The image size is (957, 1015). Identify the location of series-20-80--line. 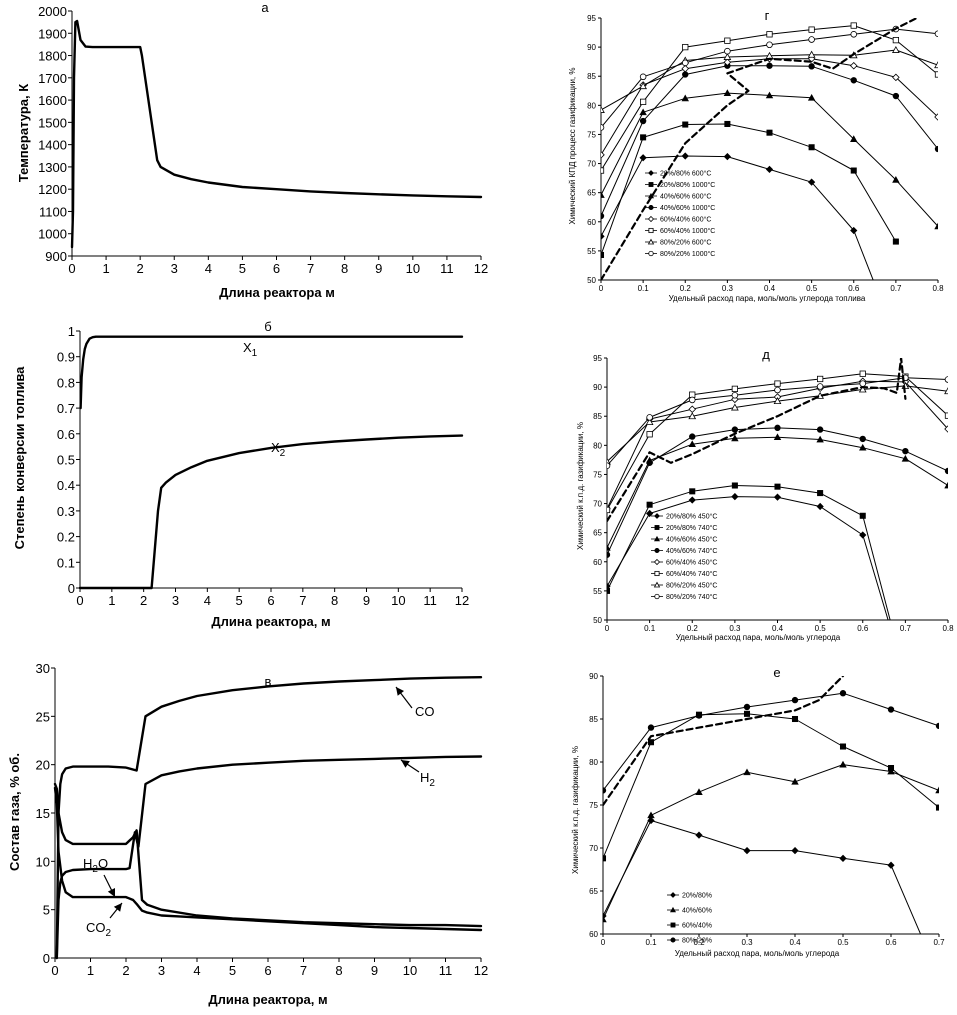
(762, 877).